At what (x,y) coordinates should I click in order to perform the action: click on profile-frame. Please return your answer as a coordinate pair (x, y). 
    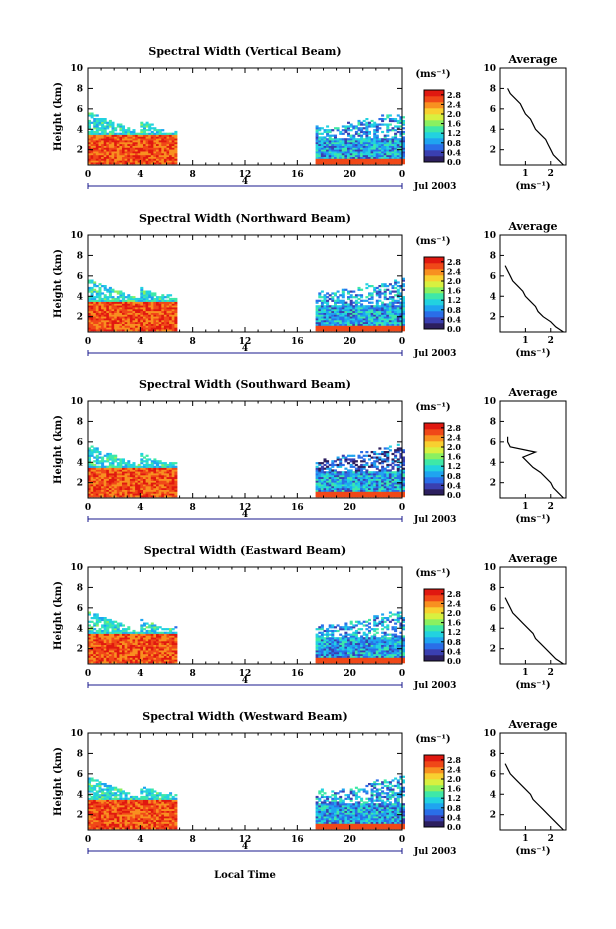
    Looking at the image, I should click on (533, 449).